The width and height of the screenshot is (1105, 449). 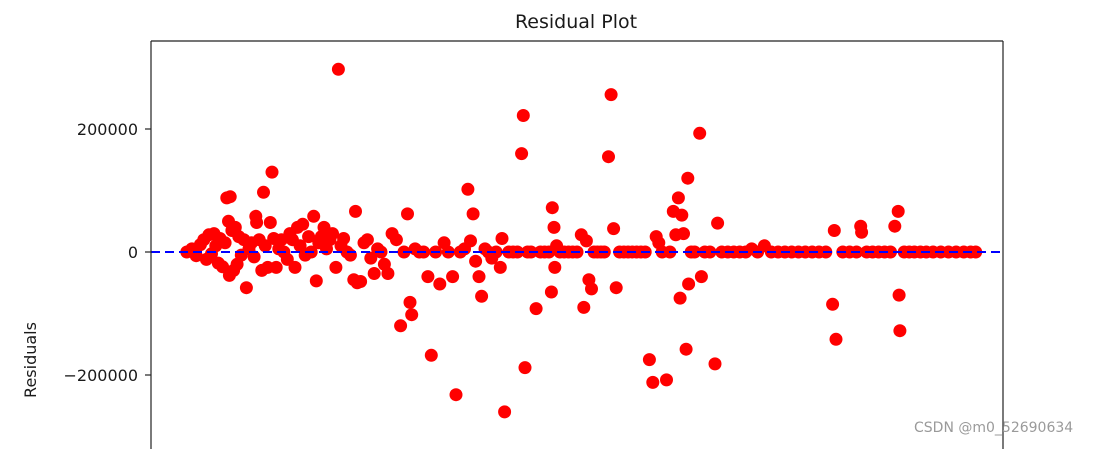 I want to click on y-ticks: 200000 0 −200000, so click(x=107, y=252).